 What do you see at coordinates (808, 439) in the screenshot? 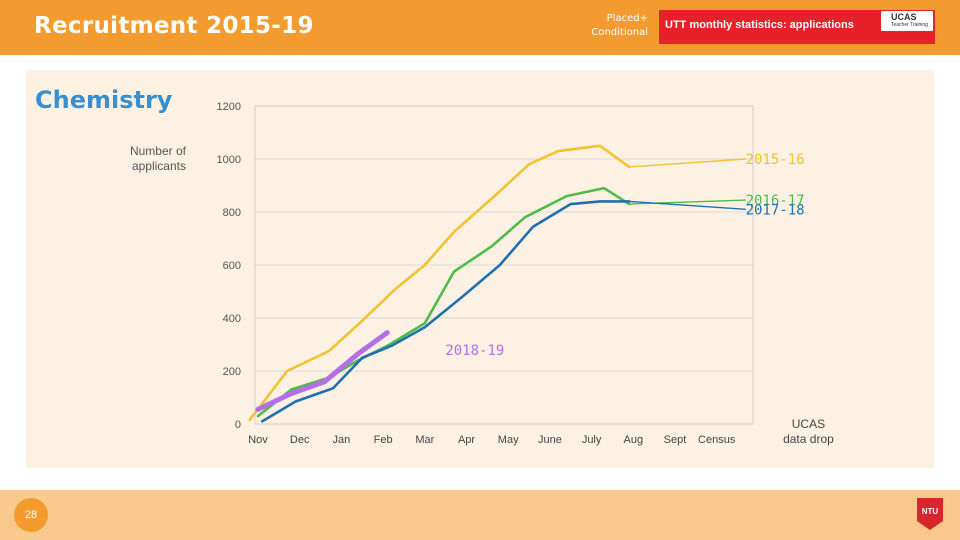
I see `x-tick-label-ucas-line2: data drop` at bounding box center [808, 439].